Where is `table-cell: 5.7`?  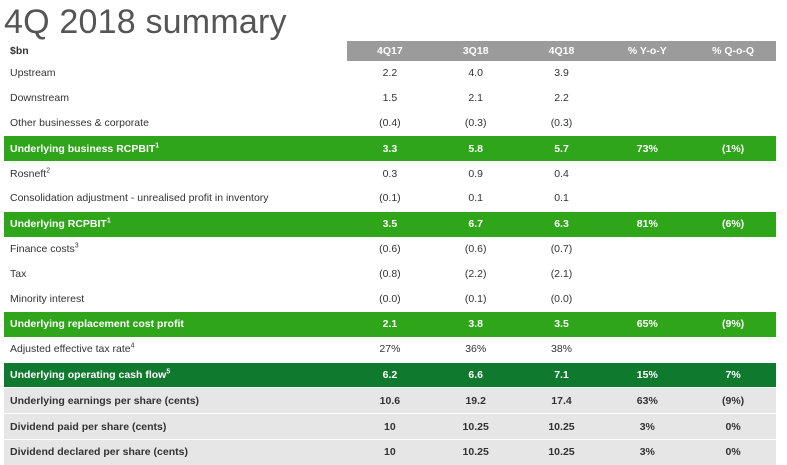 table-cell: 5.7 is located at coordinates (561, 148).